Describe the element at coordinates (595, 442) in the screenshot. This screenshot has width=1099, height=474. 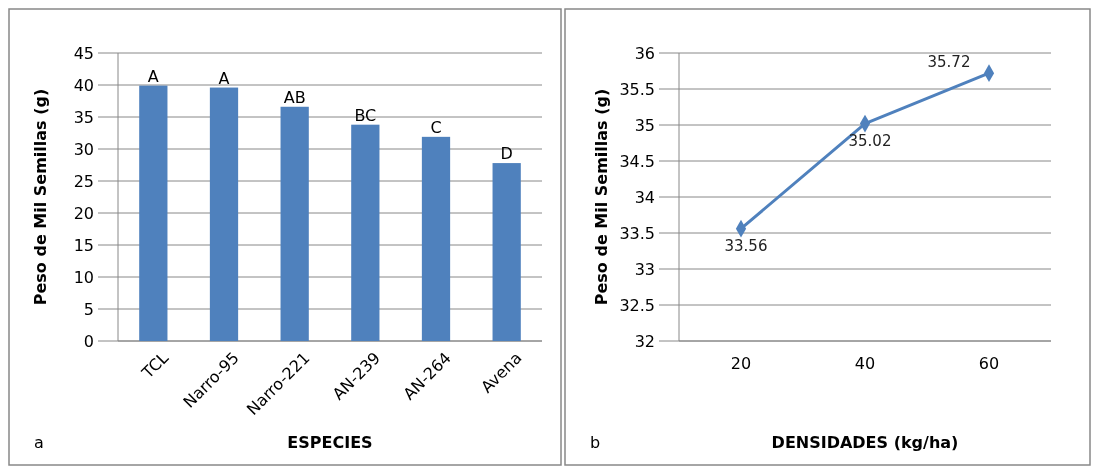
I see `text: b` at that location.